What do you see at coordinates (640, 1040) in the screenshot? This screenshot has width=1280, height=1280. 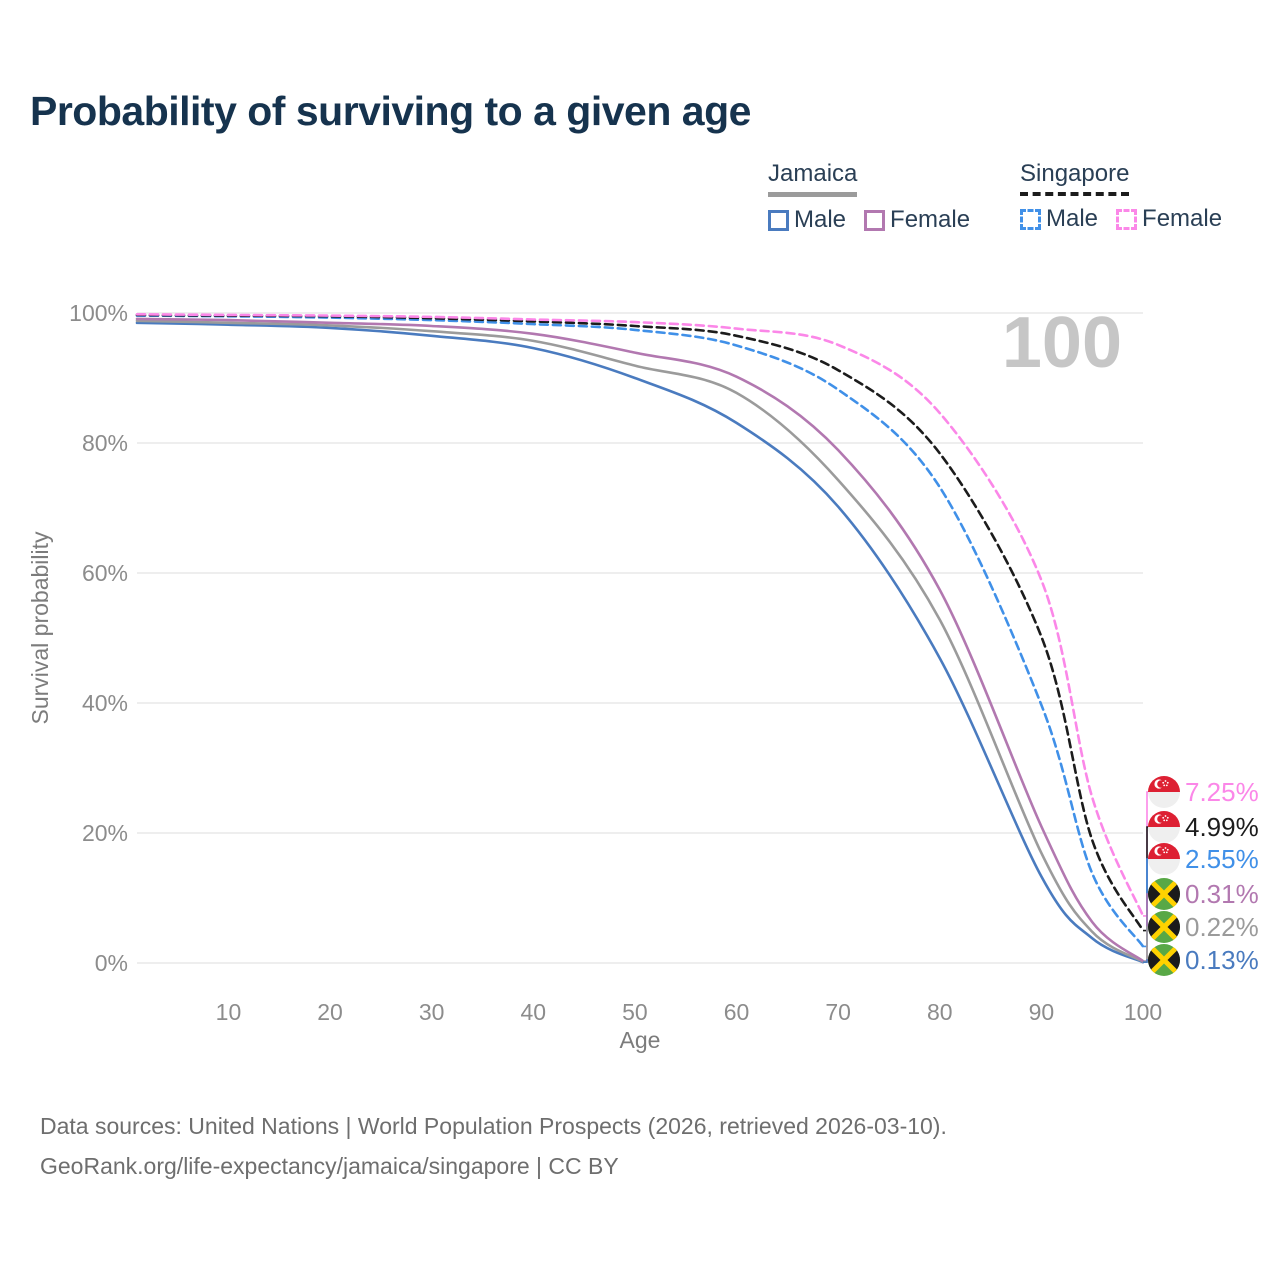 I see `x-axis-title: Age` at bounding box center [640, 1040].